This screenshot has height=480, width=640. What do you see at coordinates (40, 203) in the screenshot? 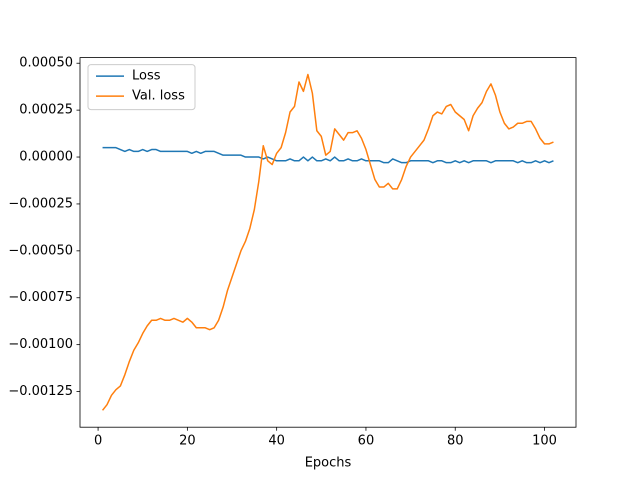
I see `y-tick-label: −0.00025` at bounding box center [40, 203].